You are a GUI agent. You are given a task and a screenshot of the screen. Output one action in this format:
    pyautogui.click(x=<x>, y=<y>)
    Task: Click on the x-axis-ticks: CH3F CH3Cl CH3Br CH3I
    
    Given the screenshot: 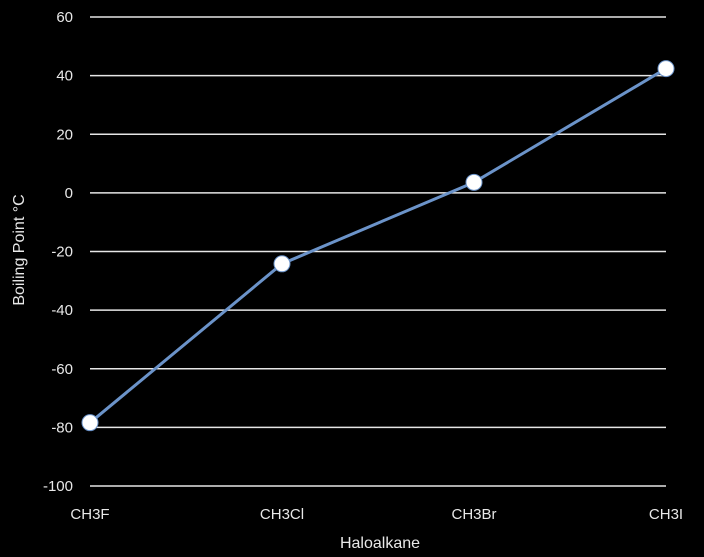 What is the action you would take?
    pyautogui.click(x=376, y=514)
    